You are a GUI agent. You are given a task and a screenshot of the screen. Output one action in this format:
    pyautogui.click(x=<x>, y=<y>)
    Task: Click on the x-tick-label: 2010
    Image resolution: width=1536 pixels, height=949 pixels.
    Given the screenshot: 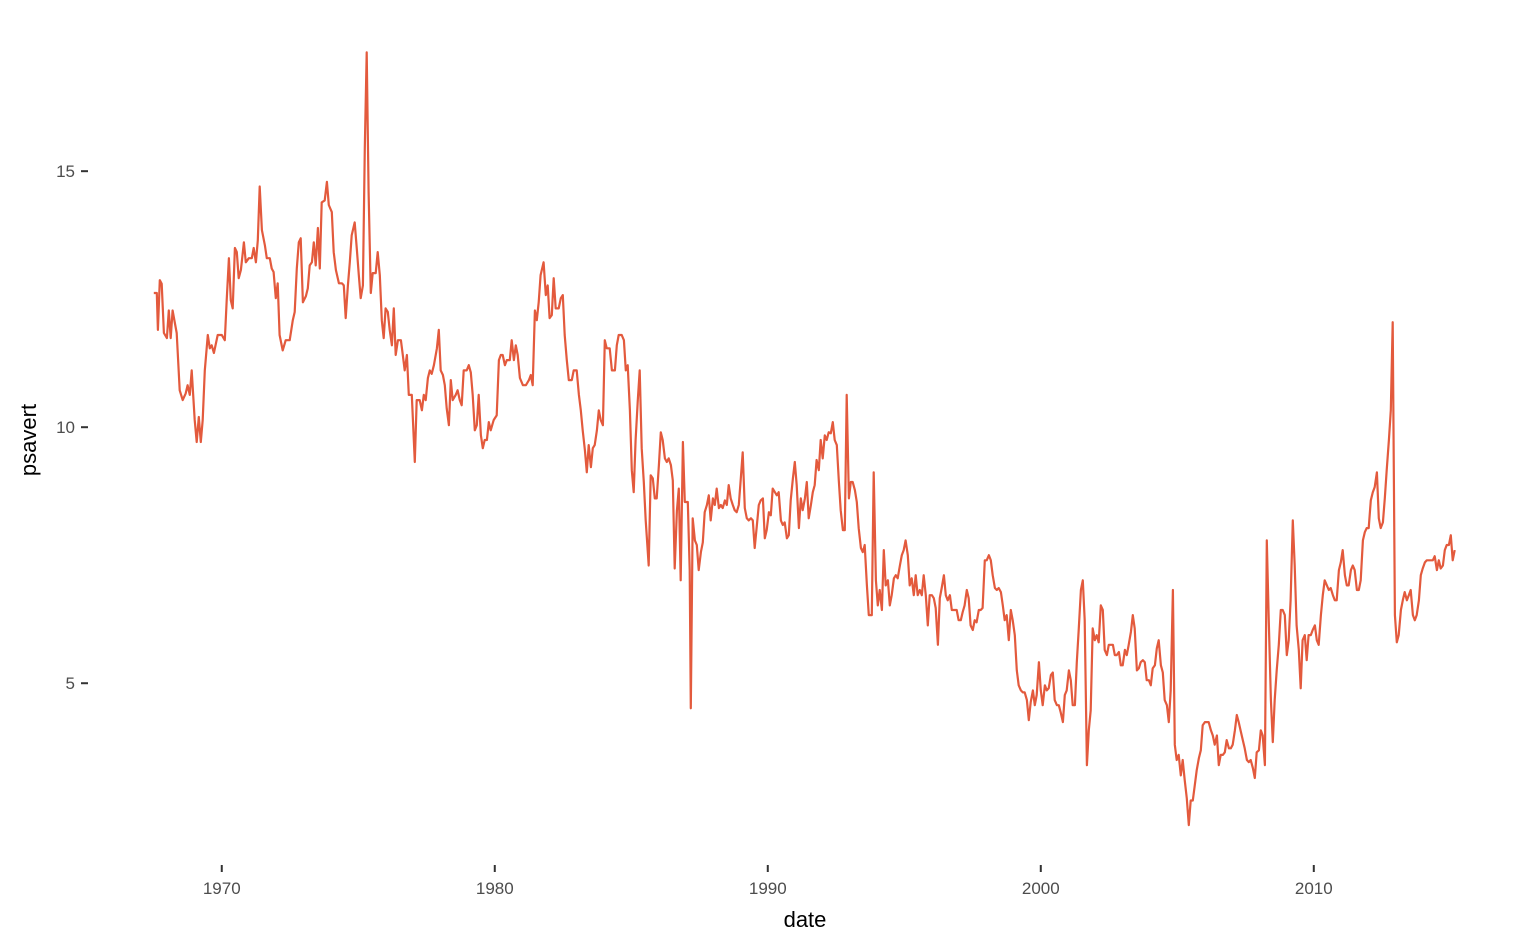 What is the action you would take?
    pyautogui.click(x=1314, y=888)
    